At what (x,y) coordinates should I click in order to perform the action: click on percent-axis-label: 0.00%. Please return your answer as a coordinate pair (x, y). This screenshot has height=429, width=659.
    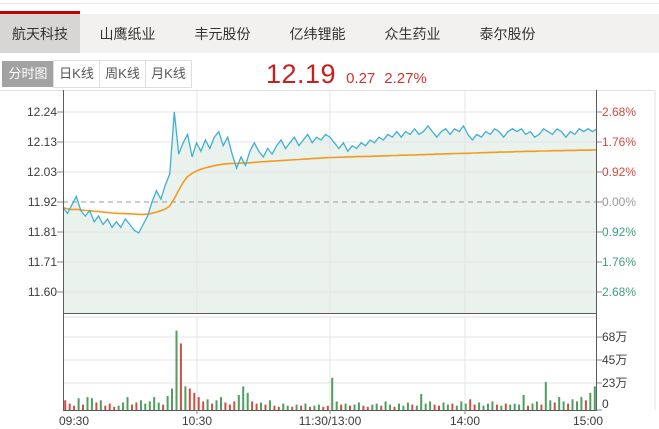
    Looking at the image, I should click on (619, 202).